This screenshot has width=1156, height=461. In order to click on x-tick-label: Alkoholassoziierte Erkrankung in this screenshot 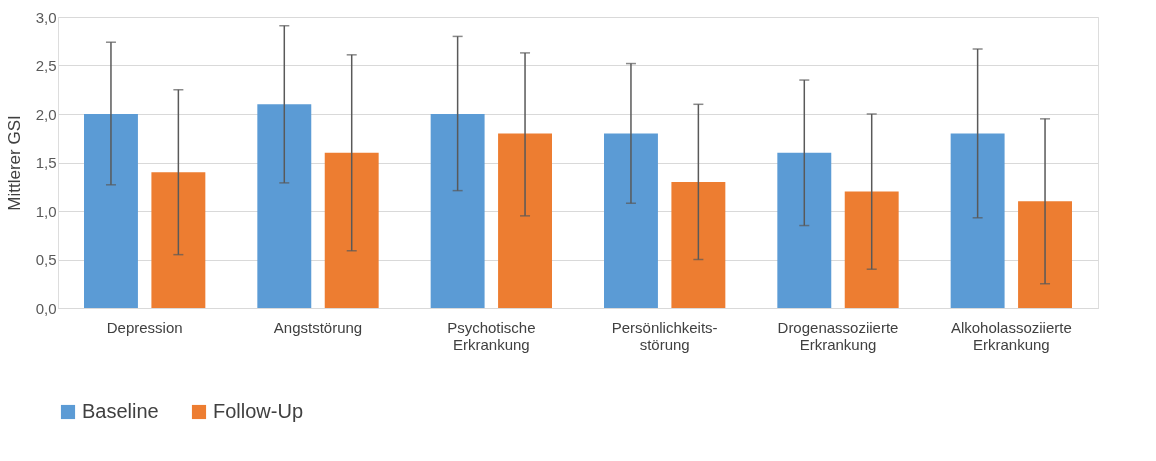, I will do `click(1011, 335)`.